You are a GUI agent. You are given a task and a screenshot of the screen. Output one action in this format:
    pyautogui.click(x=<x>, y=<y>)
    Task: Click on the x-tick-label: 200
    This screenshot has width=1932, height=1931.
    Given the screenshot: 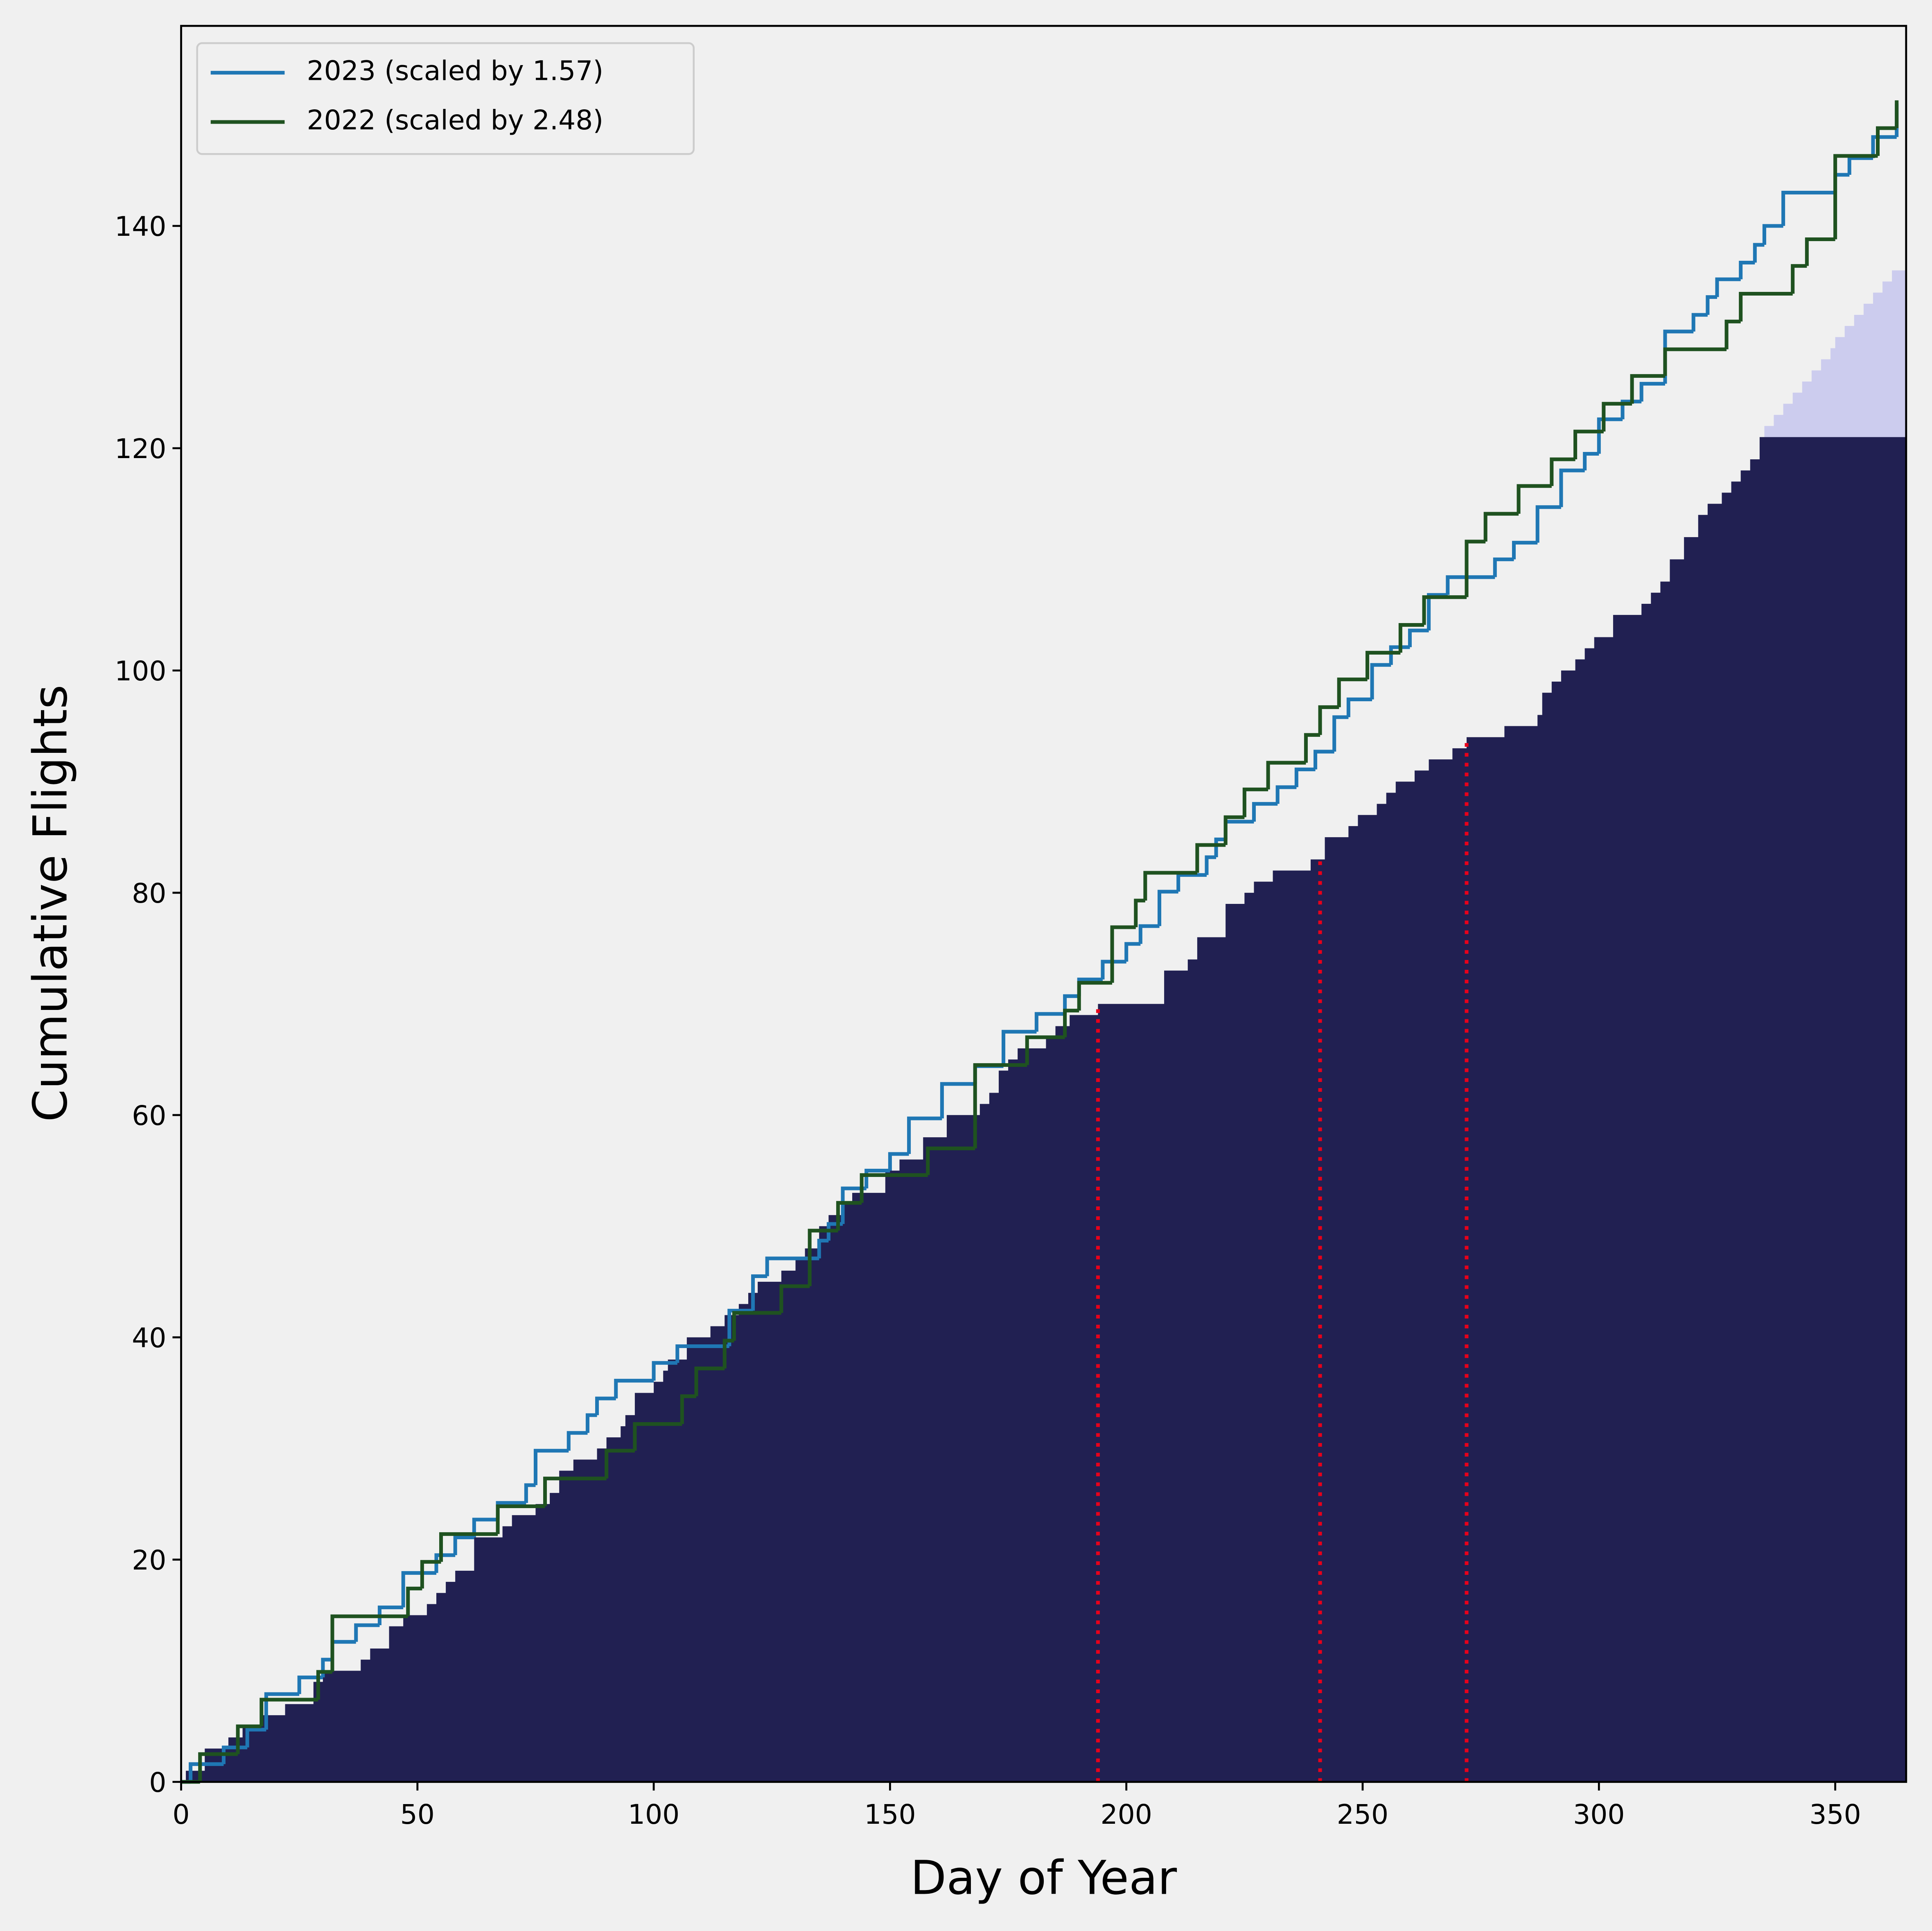 What is the action you would take?
    pyautogui.click(x=1126, y=1814)
    